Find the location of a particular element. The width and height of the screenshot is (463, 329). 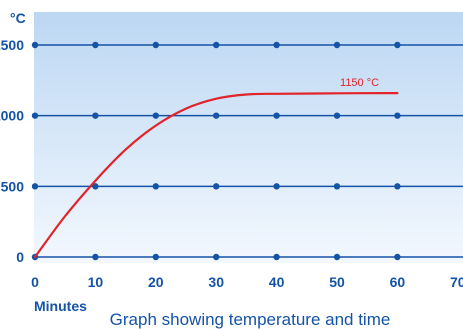

x-tick-label-50: 50 is located at coordinates (337, 282).